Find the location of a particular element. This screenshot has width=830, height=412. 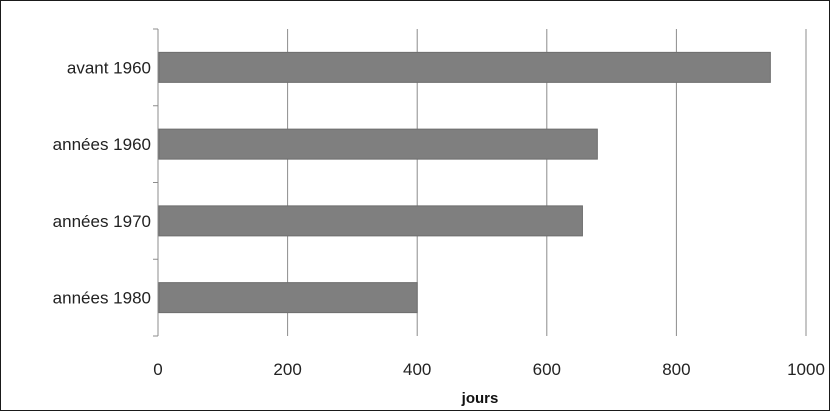

category-label: avant 1960 is located at coordinates (109, 67).